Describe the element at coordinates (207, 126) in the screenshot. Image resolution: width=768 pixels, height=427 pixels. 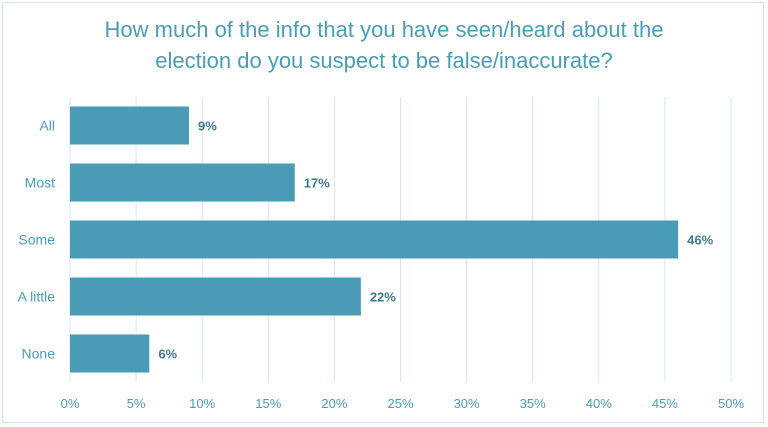
I see `data-label: 9%` at that location.